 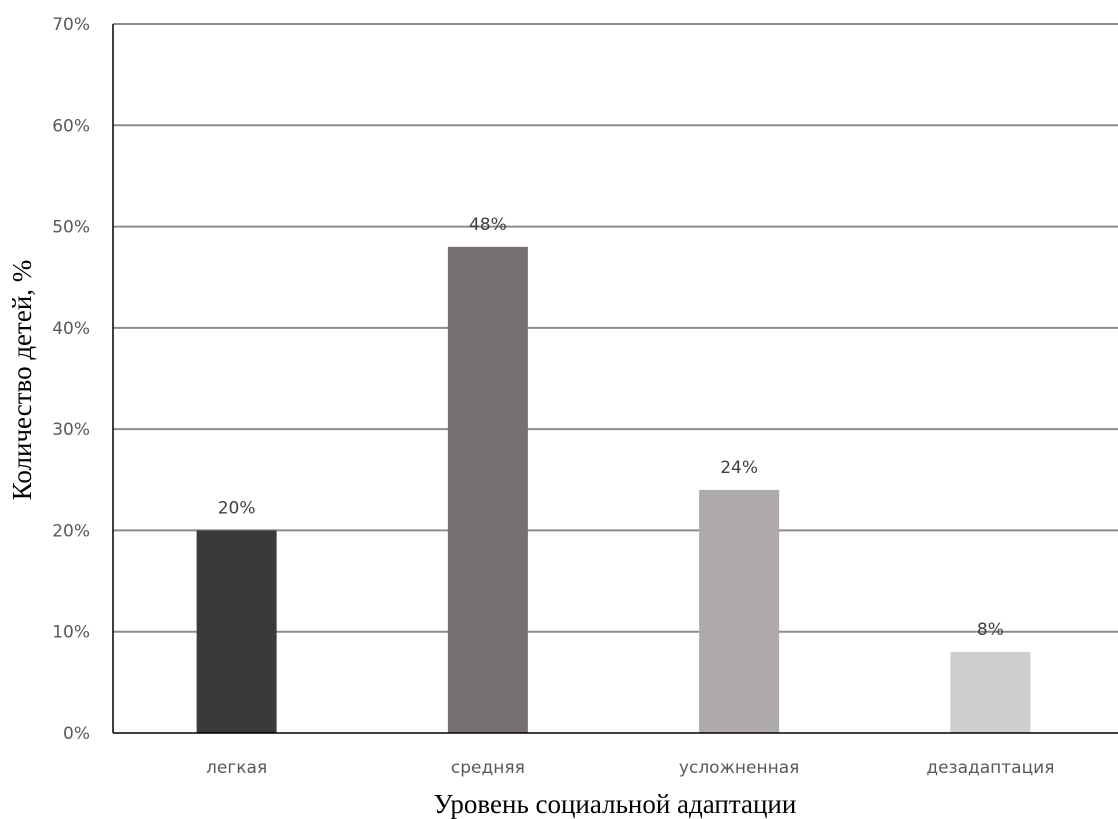 What do you see at coordinates (237, 508) in the screenshot?
I see `data-label: 20%` at bounding box center [237, 508].